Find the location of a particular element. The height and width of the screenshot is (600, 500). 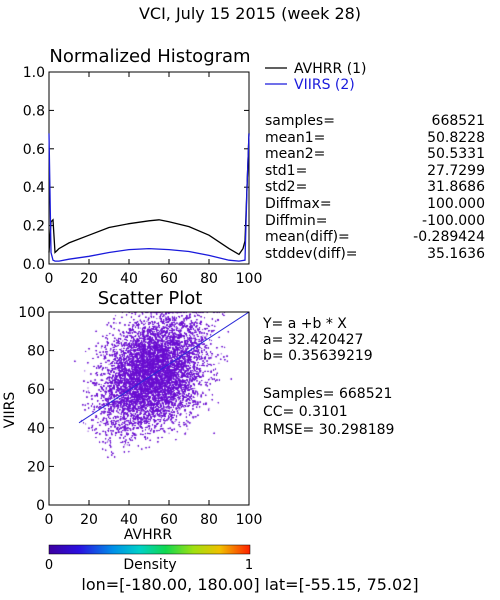

hist-x-tick-label: 80 is located at coordinates (209, 279).